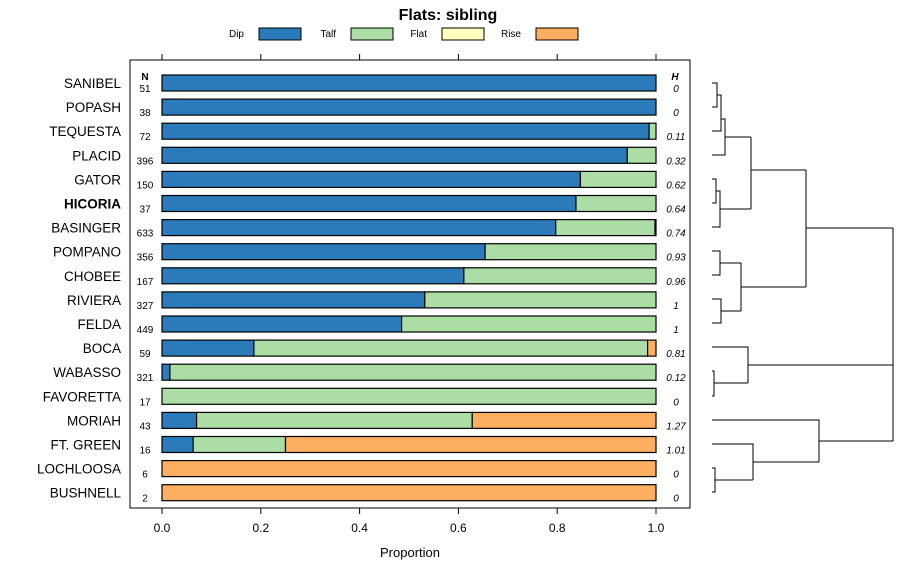  What do you see at coordinates (378, 325) in the screenshot?
I see `bar-row: FELDA 449 1` at bounding box center [378, 325].